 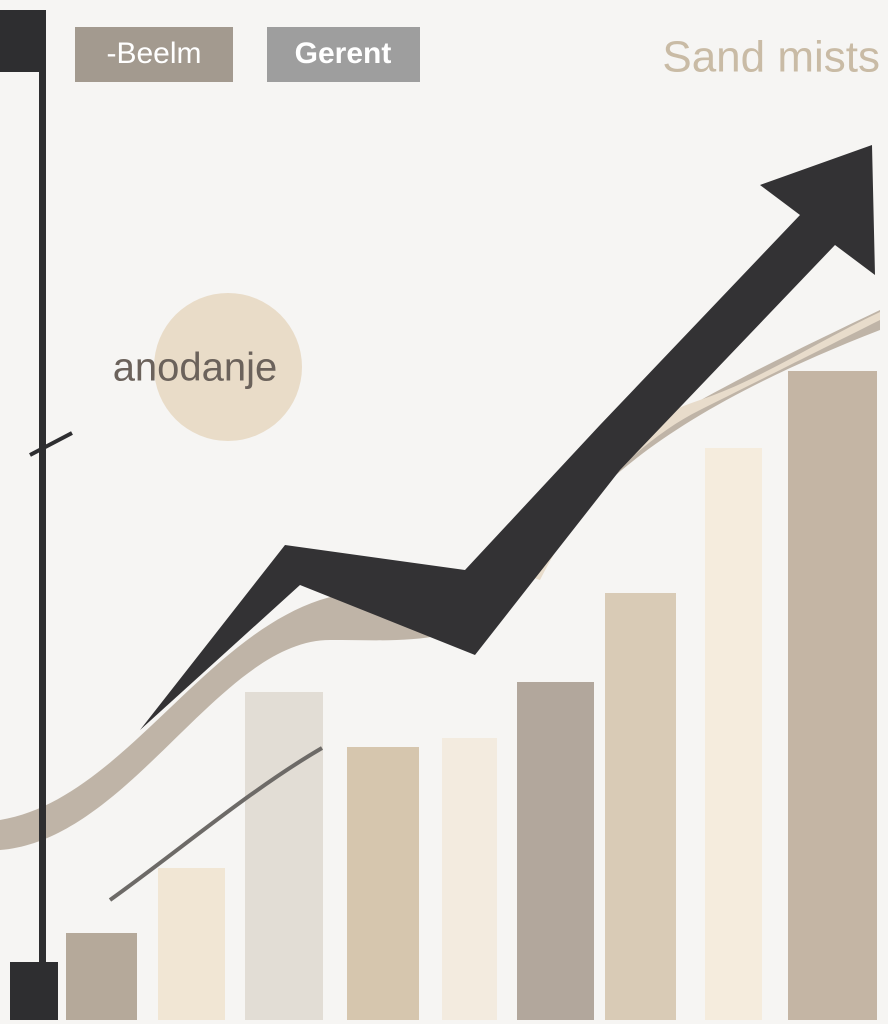 What do you see at coordinates (42, 515) in the screenshot?
I see `axis-pole` at bounding box center [42, 515].